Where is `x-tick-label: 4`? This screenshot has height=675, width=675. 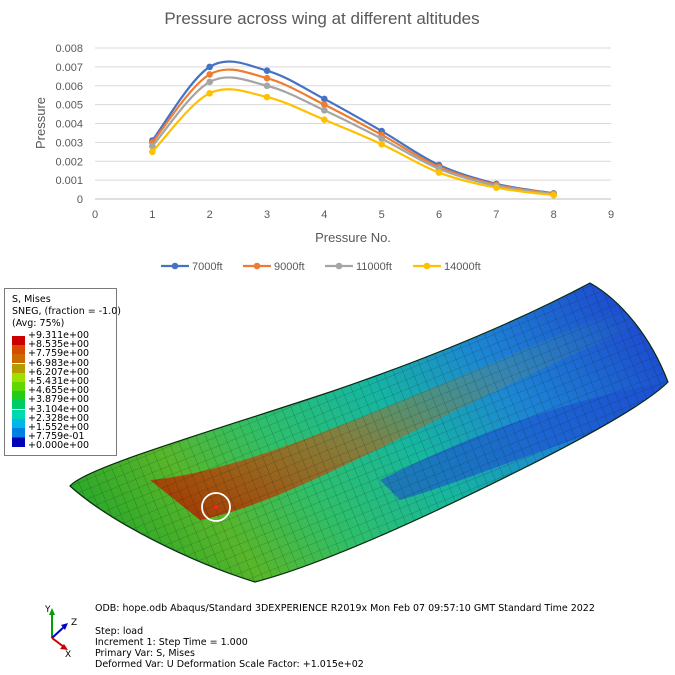
x-tick-label: 4 is located at coordinates (324, 215).